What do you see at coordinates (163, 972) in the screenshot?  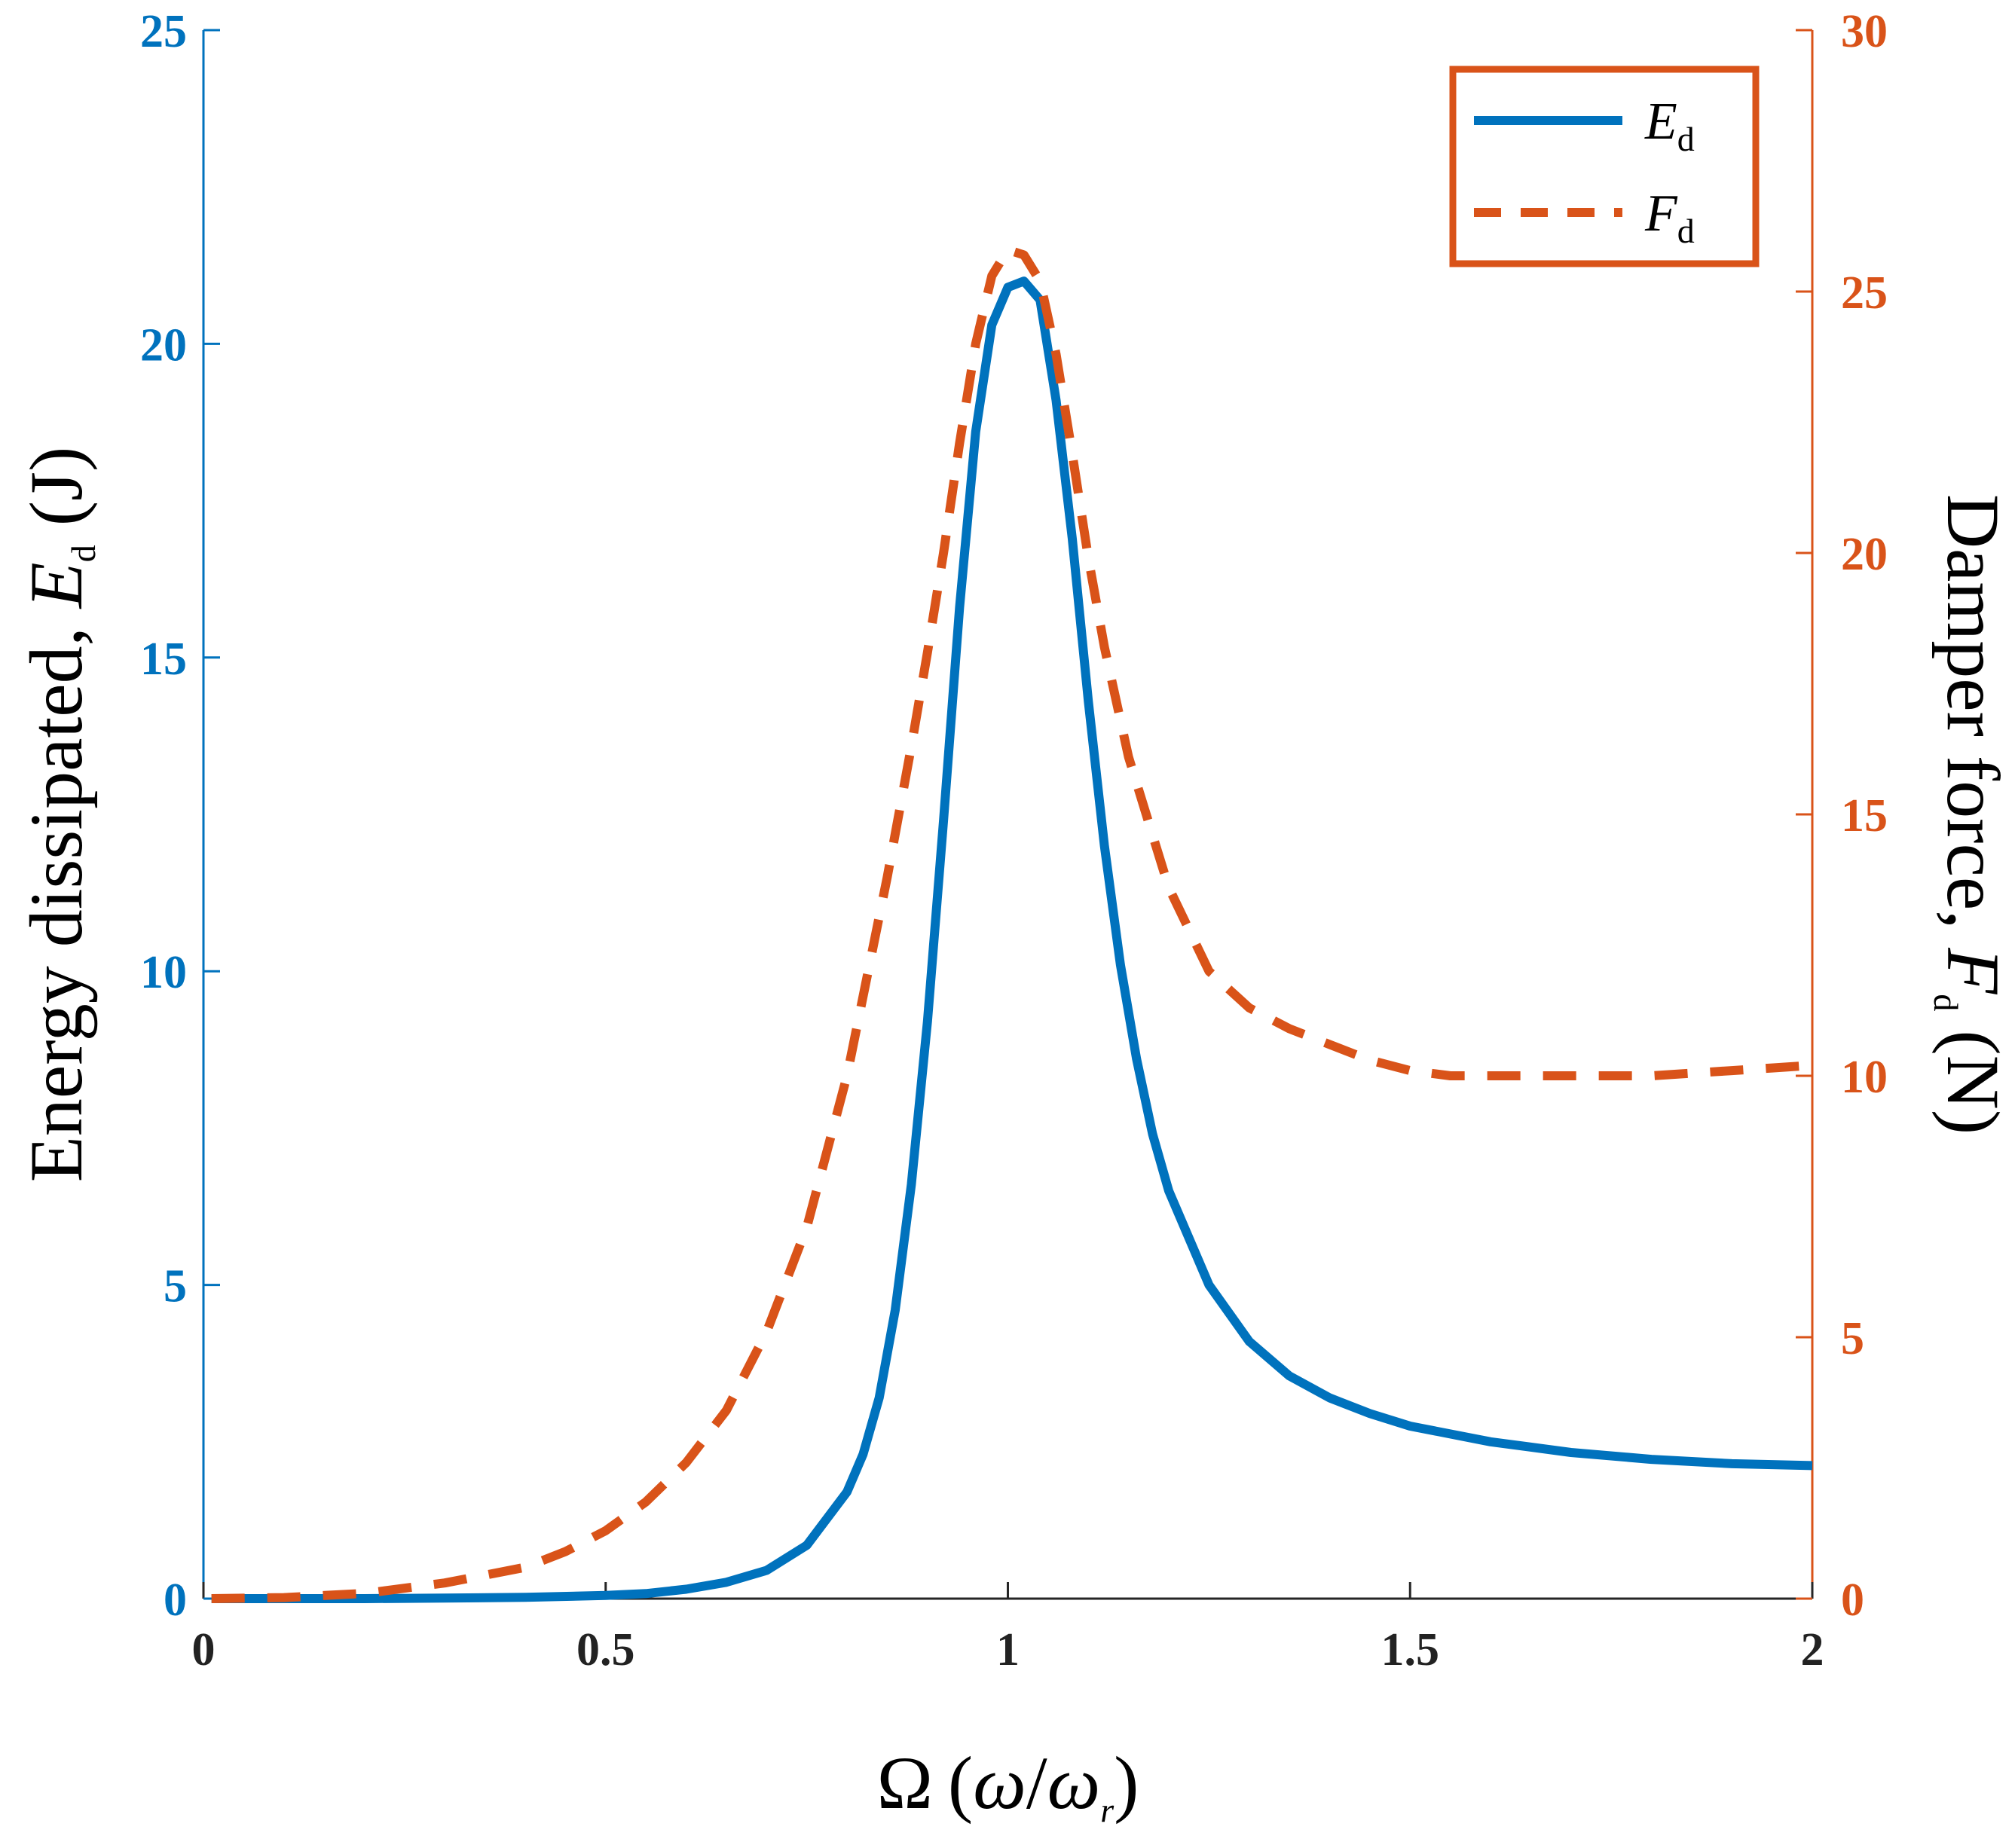 I see `y-left-tick-label: 10` at bounding box center [163, 972].